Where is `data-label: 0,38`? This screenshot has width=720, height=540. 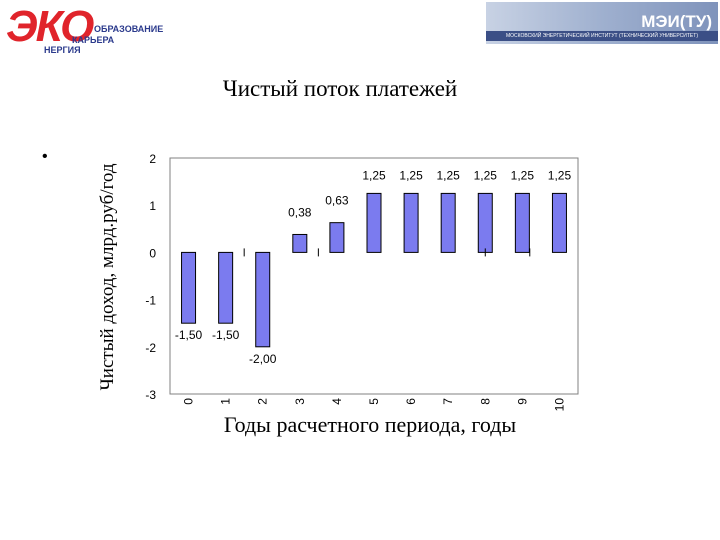 data-label: 0,38 is located at coordinates (300, 212).